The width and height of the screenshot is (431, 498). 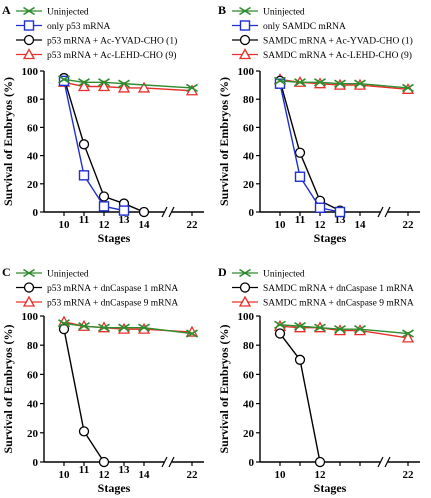 I want to click on series-square, so click(x=94, y=145).